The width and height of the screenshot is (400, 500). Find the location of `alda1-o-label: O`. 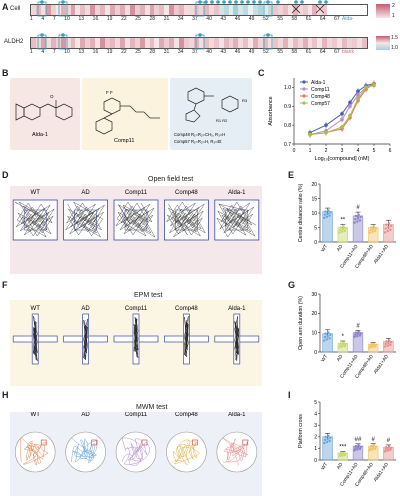

alda1-o-label: O is located at coordinates (52, 96).